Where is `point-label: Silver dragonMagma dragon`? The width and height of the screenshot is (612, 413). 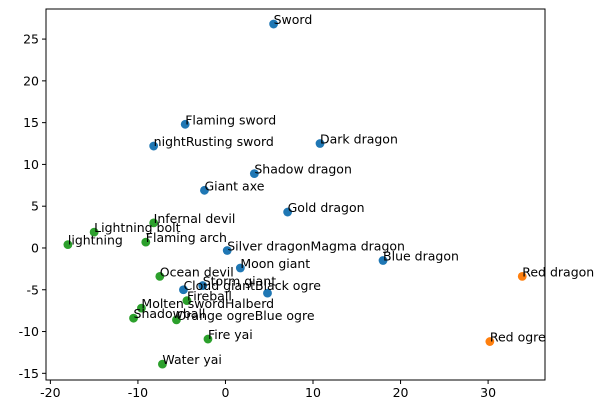 point-label: Silver dragonMagma dragon is located at coordinates (316, 245).